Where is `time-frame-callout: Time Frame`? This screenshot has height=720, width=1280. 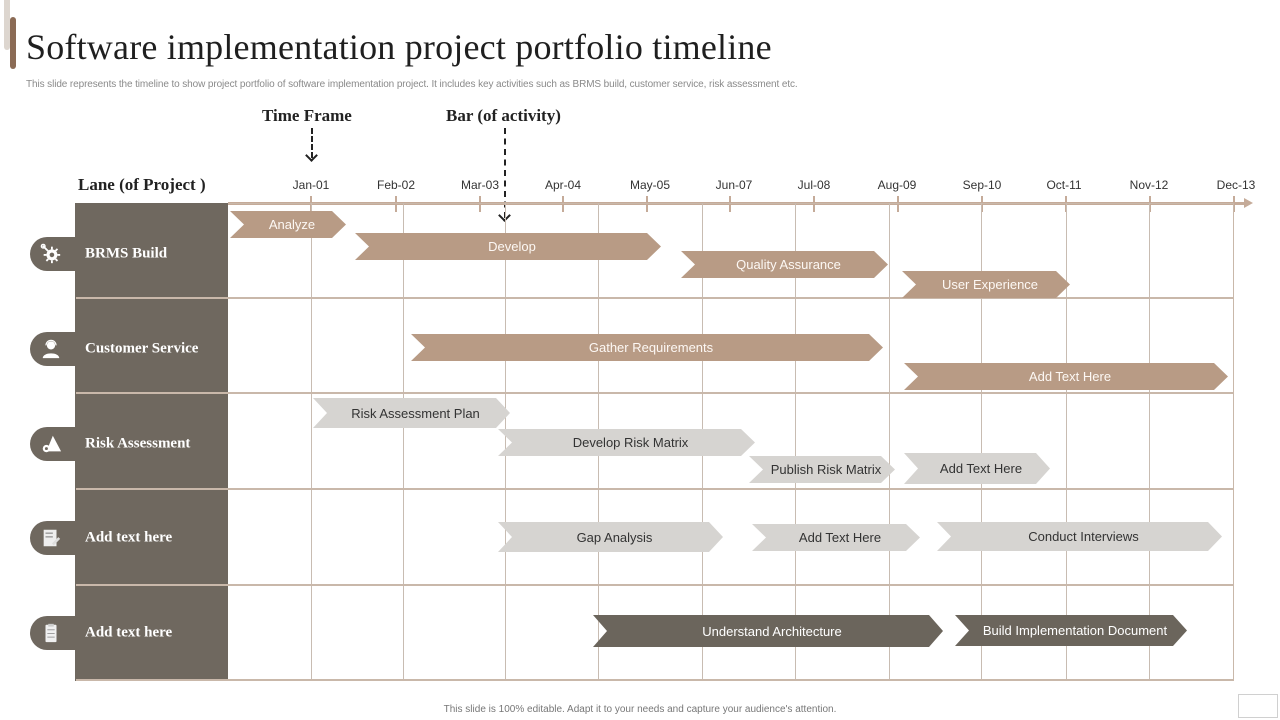
time-frame-callout: Time Frame is located at coordinates (307, 115).